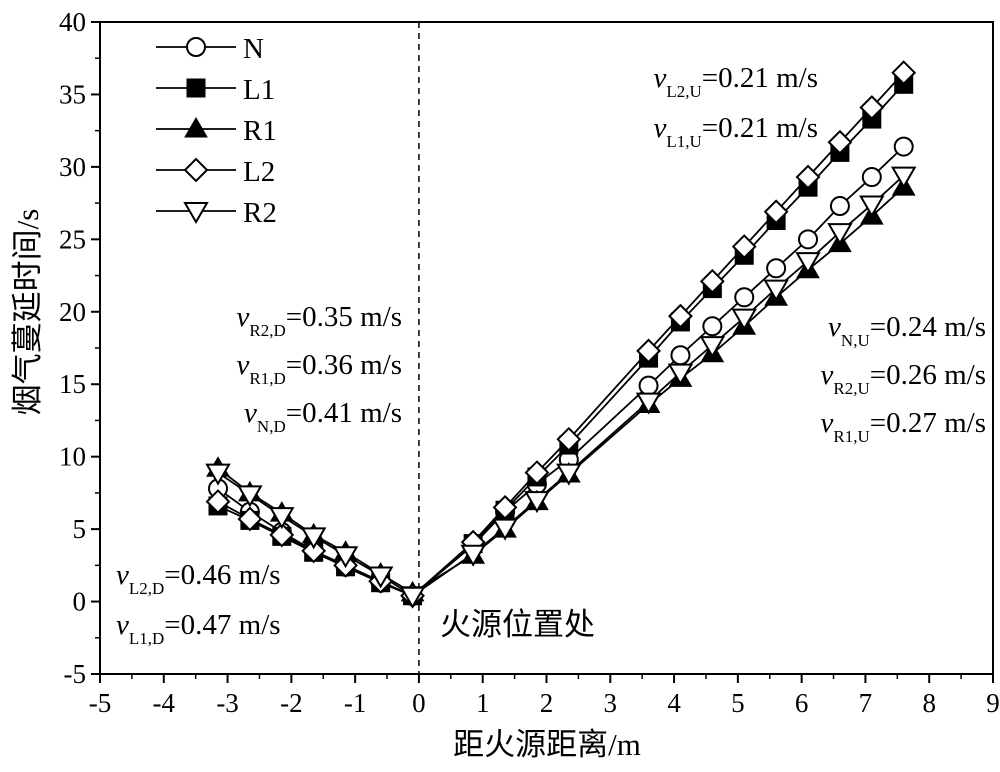  What do you see at coordinates (291, 703) in the screenshot?
I see `x-tick-label: -2` at bounding box center [291, 703].